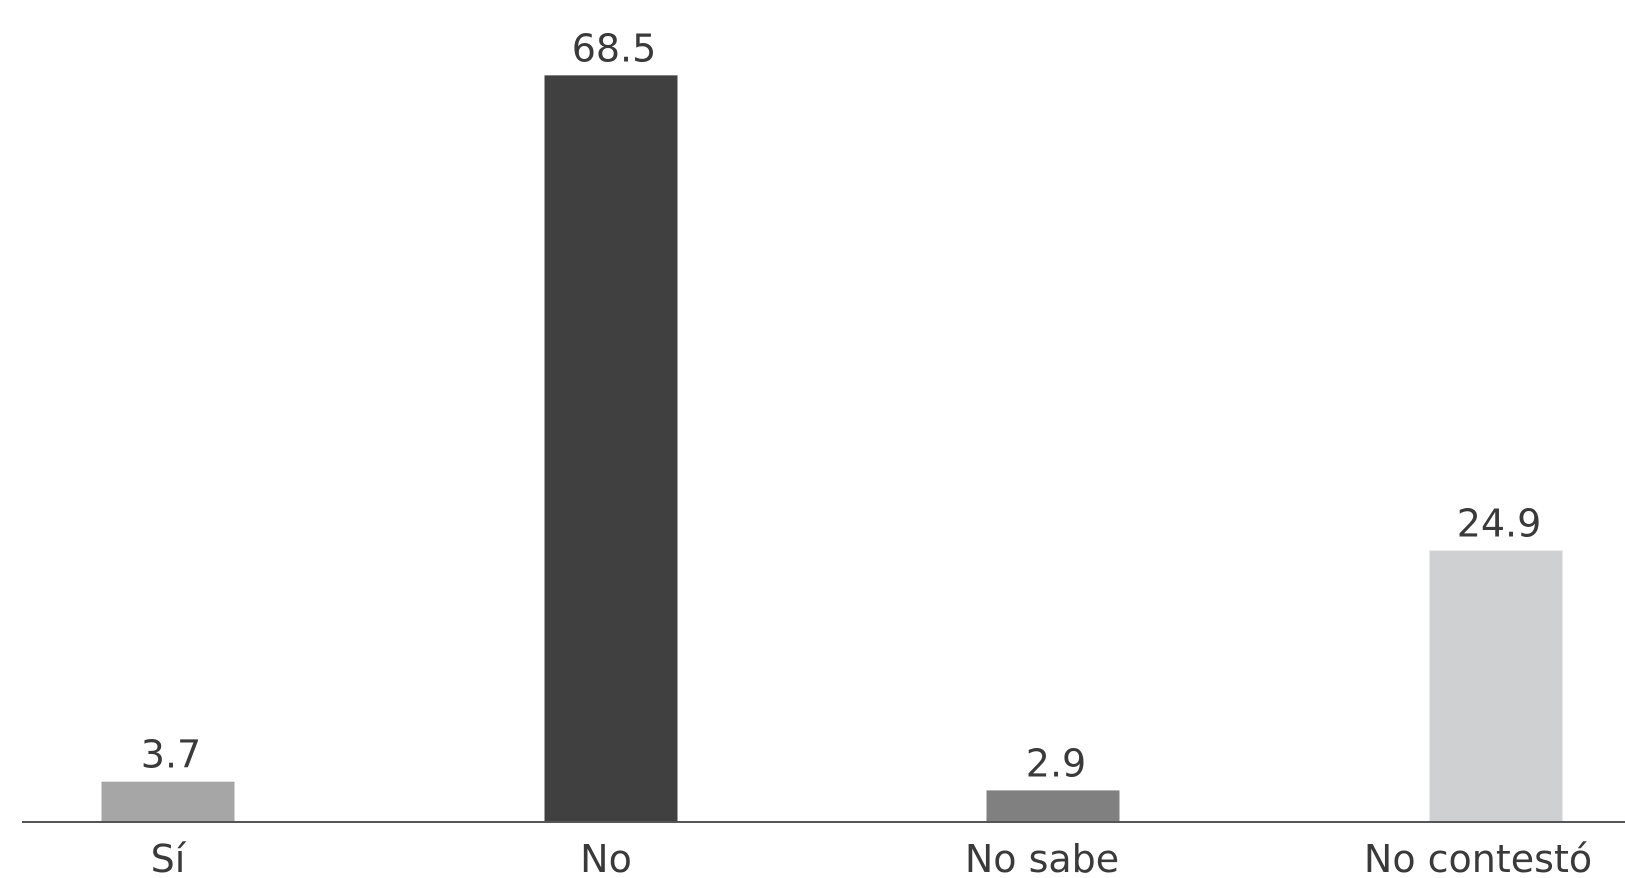 Image resolution: width=1625 pixels, height=878 pixels. What do you see at coordinates (1042, 857) in the screenshot?
I see `category-label-2: No sabe` at bounding box center [1042, 857].